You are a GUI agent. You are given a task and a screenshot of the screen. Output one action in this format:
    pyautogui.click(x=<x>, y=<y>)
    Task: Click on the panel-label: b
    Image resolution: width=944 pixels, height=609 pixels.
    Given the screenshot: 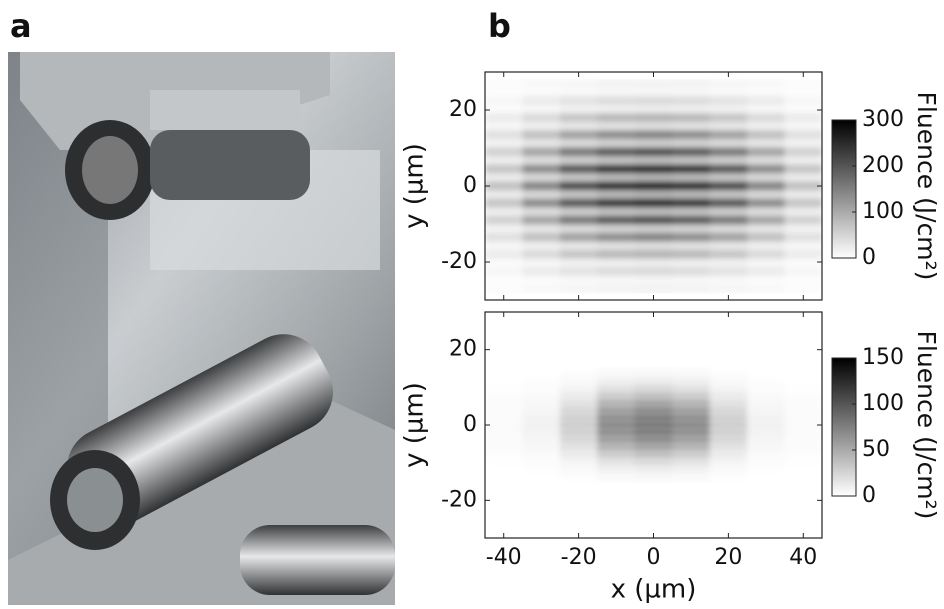 What is the action you would take?
    pyautogui.click(x=499, y=26)
    